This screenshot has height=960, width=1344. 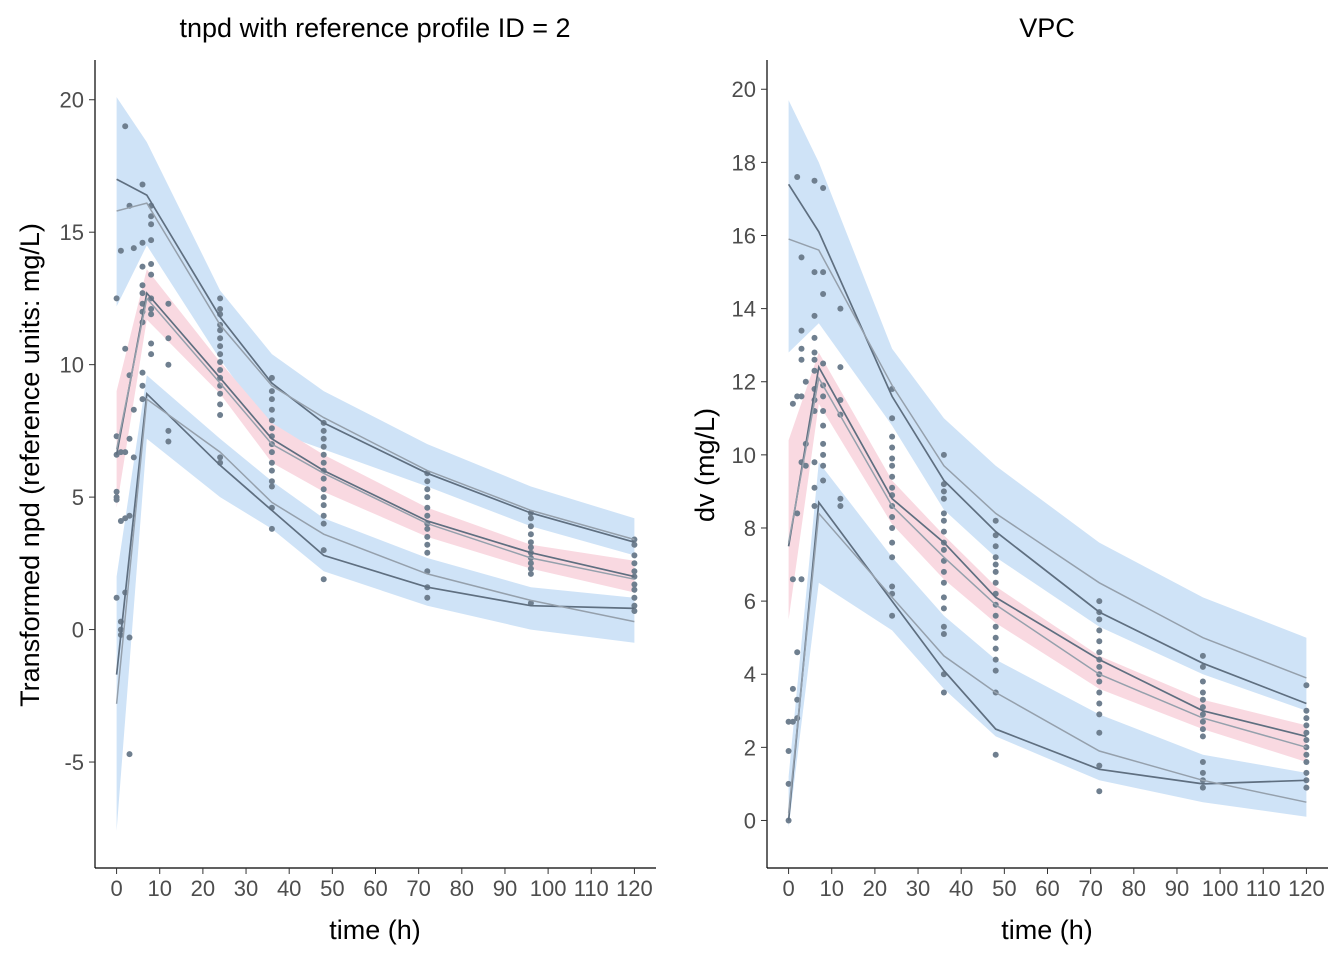 What do you see at coordinates (418, 888) in the screenshot?
I see `tnpd-x-tick-label: 70` at bounding box center [418, 888].